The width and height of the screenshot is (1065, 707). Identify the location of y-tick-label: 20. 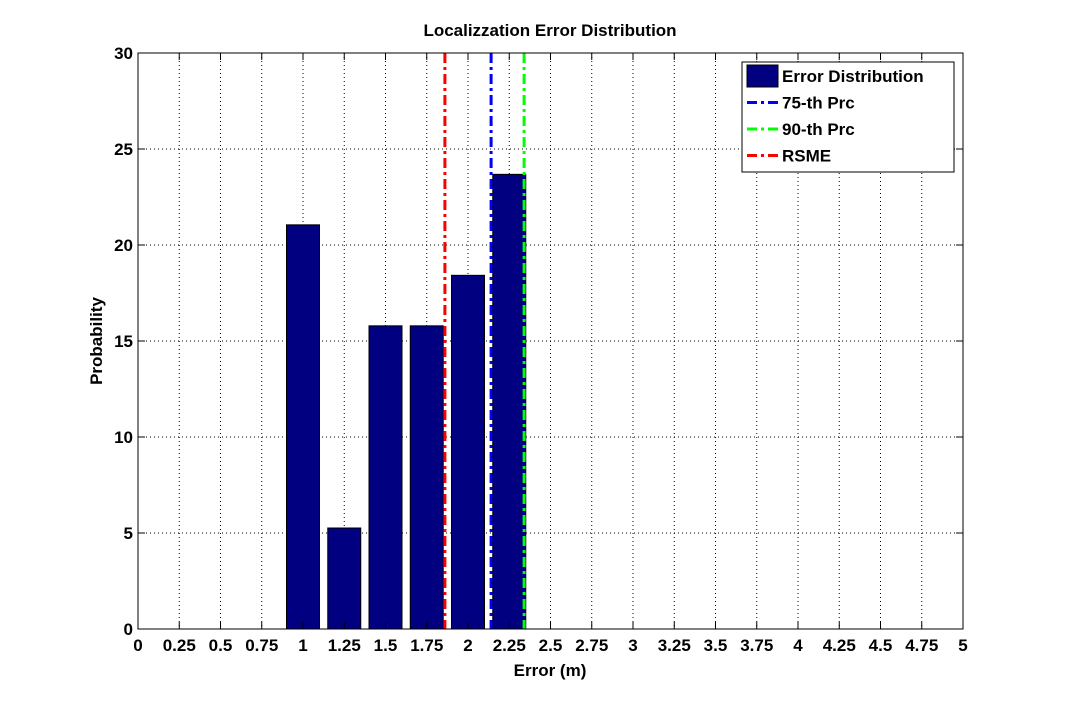
(123, 245).